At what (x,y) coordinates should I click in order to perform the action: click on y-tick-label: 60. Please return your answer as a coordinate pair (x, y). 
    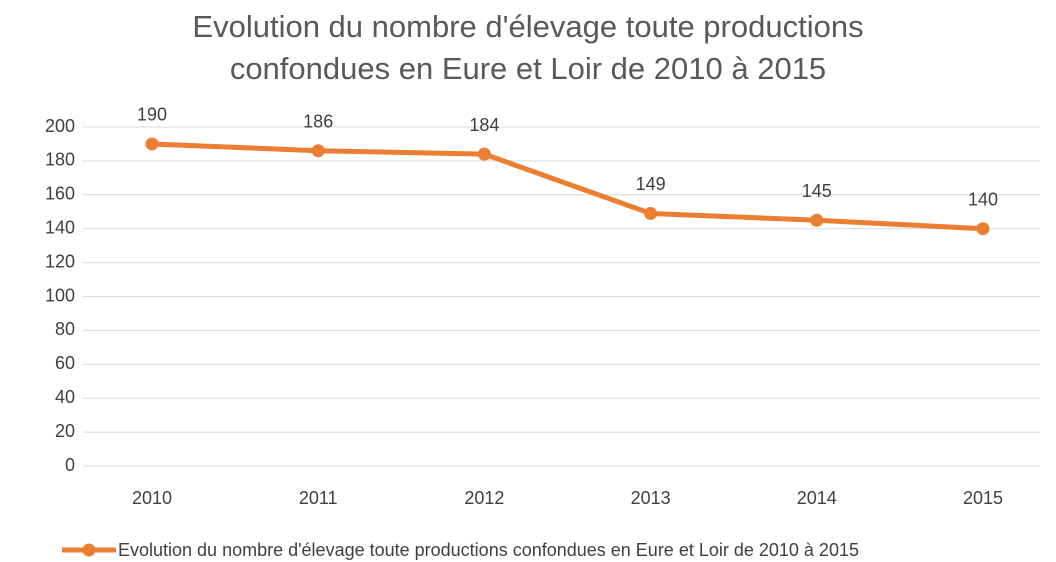
    Looking at the image, I should click on (65, 363).